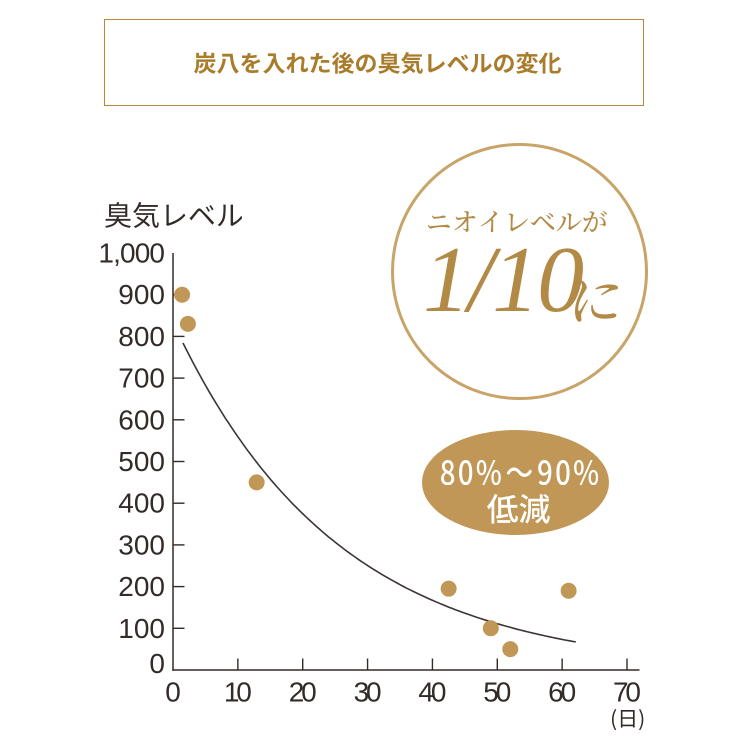 This screenshot has height=750, width=750. Describe the element at coordinates (141, 628) in the screenshot. I see `y-tick-label: 100` at that location.